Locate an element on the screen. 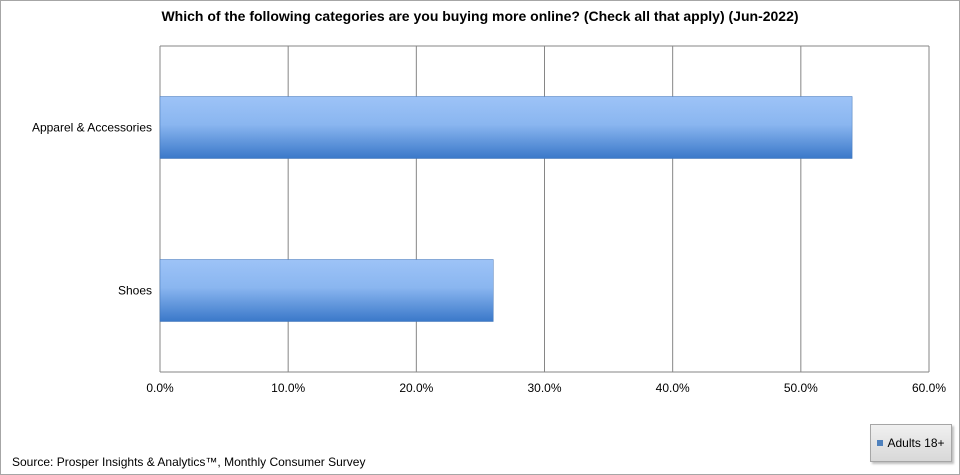 This screenshot has height=475, width=960. x-tick-label: 50.0% is located at coordinates (801, 388).